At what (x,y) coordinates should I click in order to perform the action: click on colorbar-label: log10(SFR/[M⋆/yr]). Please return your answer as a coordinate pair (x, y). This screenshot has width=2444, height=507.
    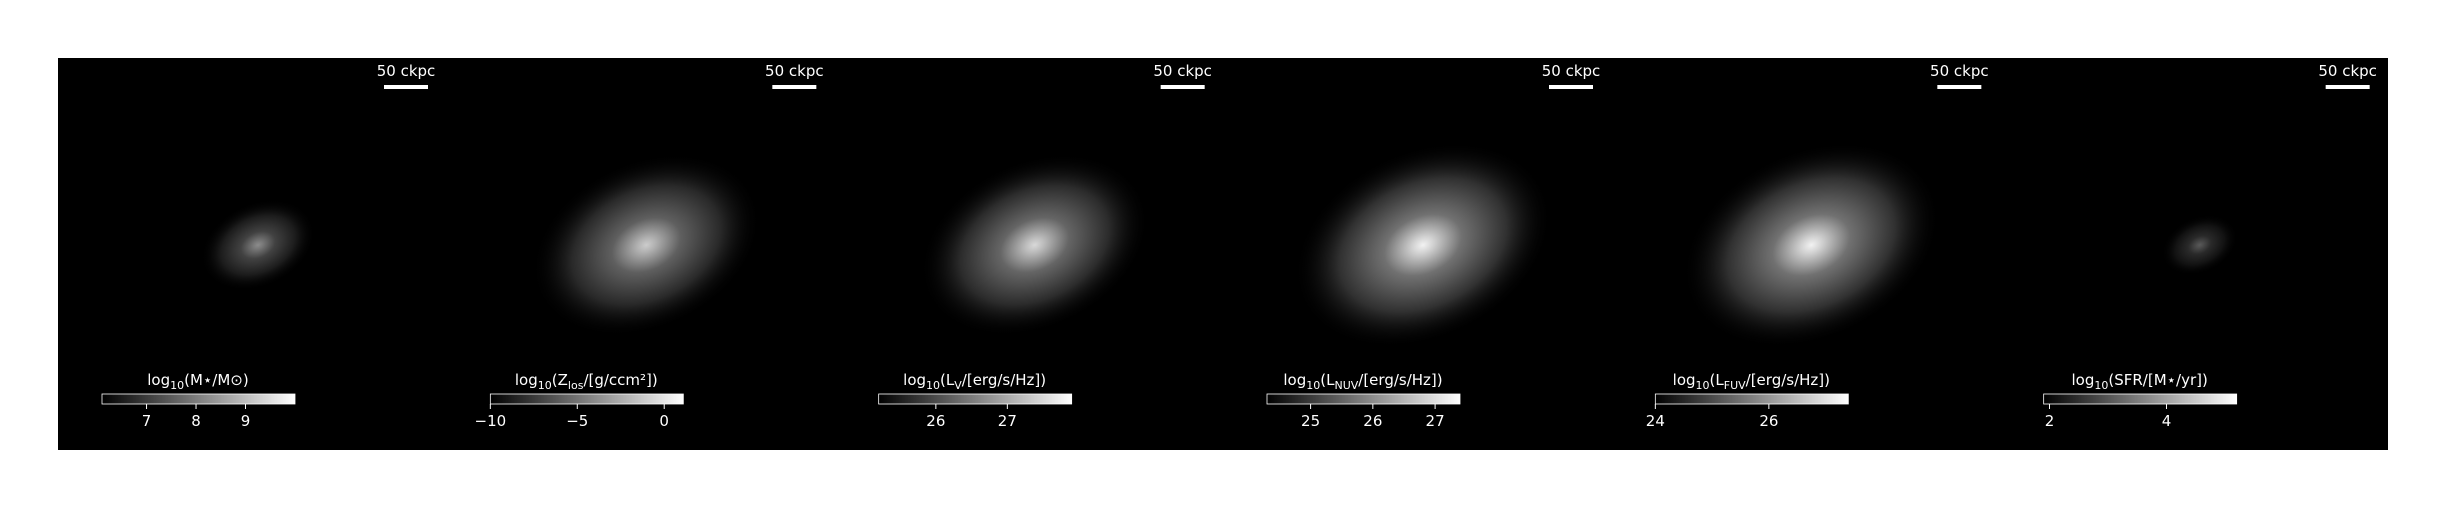
    Looking at the image, I should click on (2139, 381).